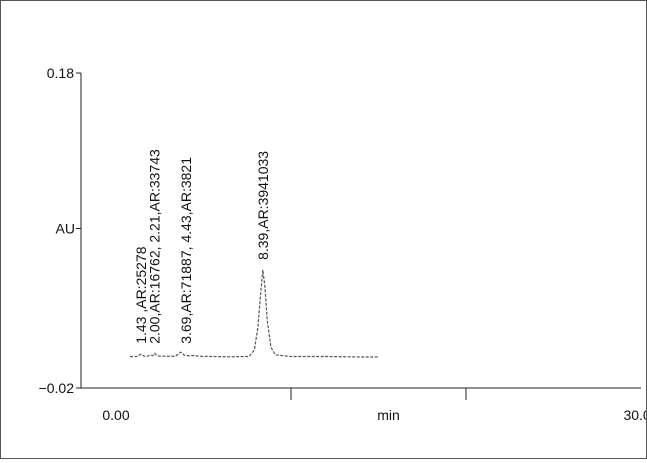 The width and height of the screenshot is (647, 463). I want to click on peak-annotation: 1.43 ,AR:25278, so click(141, 295).